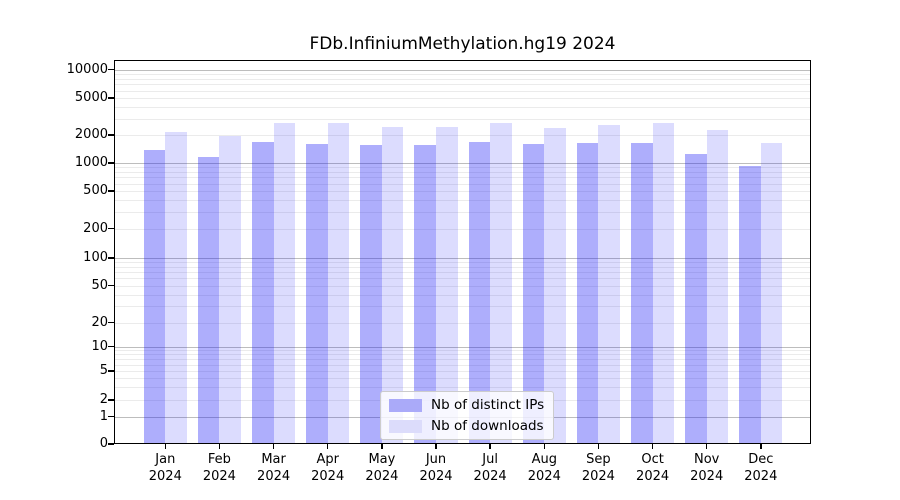  I want to click on y-tick-label: 1, so click(103, 416).